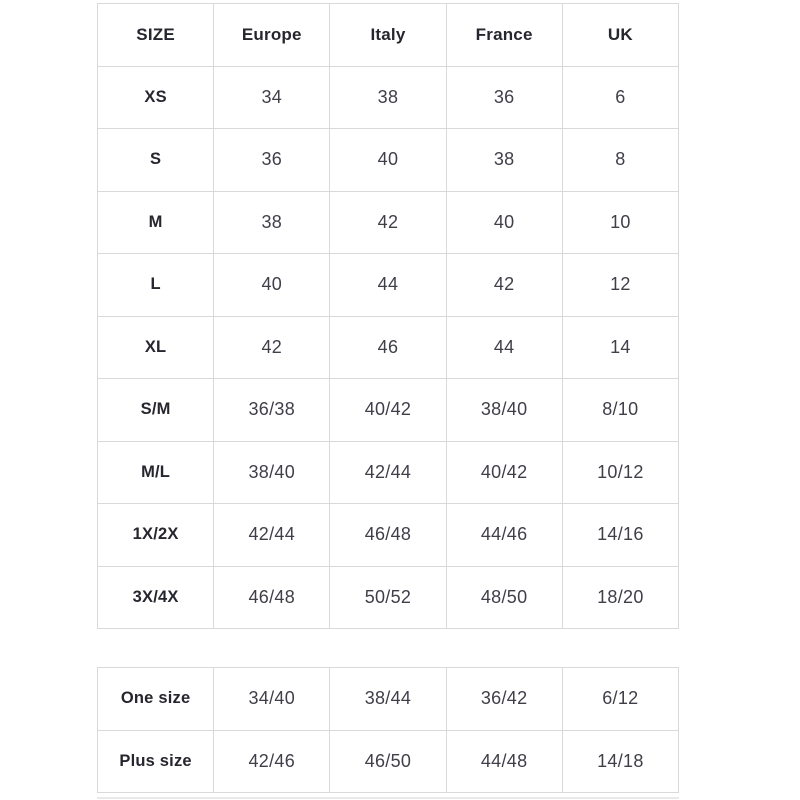  What do you see at coordinates (155, 222) in the screenshot?
I see `size-label: M` at bounding box center [155, 222].